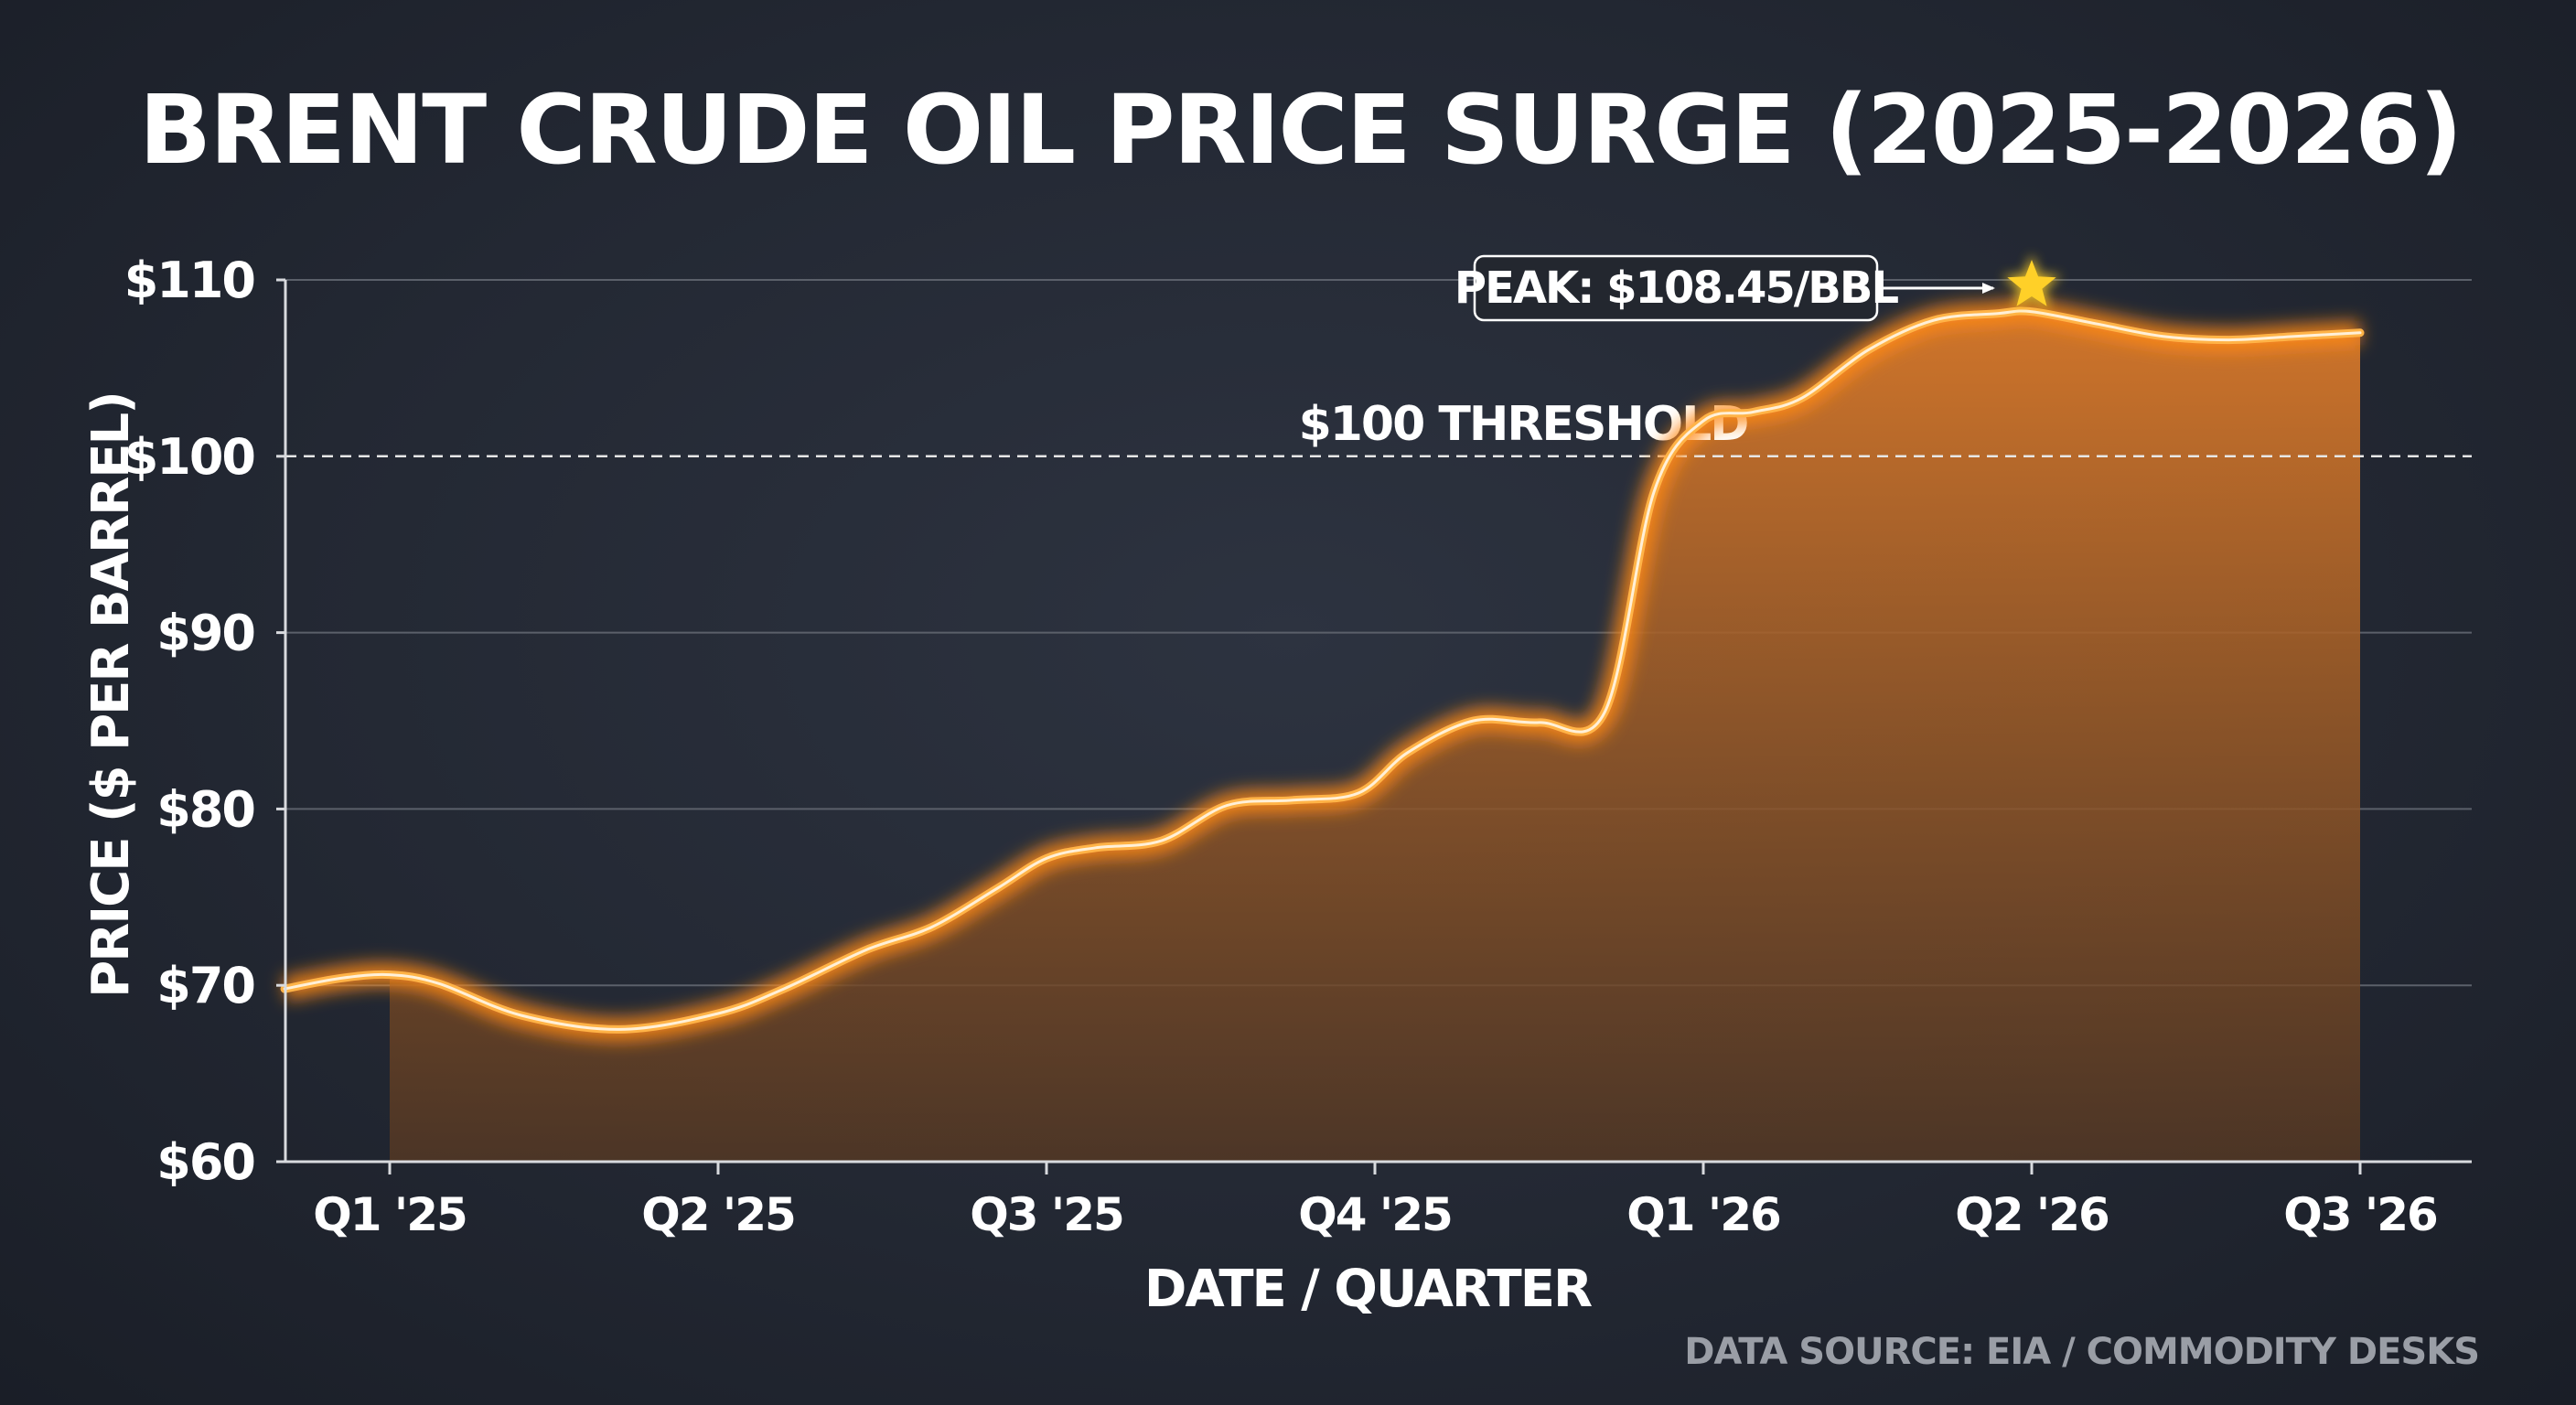  Describe the element at coordinates (1677, 289) in the screenshot. I see `peak-label: PEAK: $108.45/BBL` at that location.